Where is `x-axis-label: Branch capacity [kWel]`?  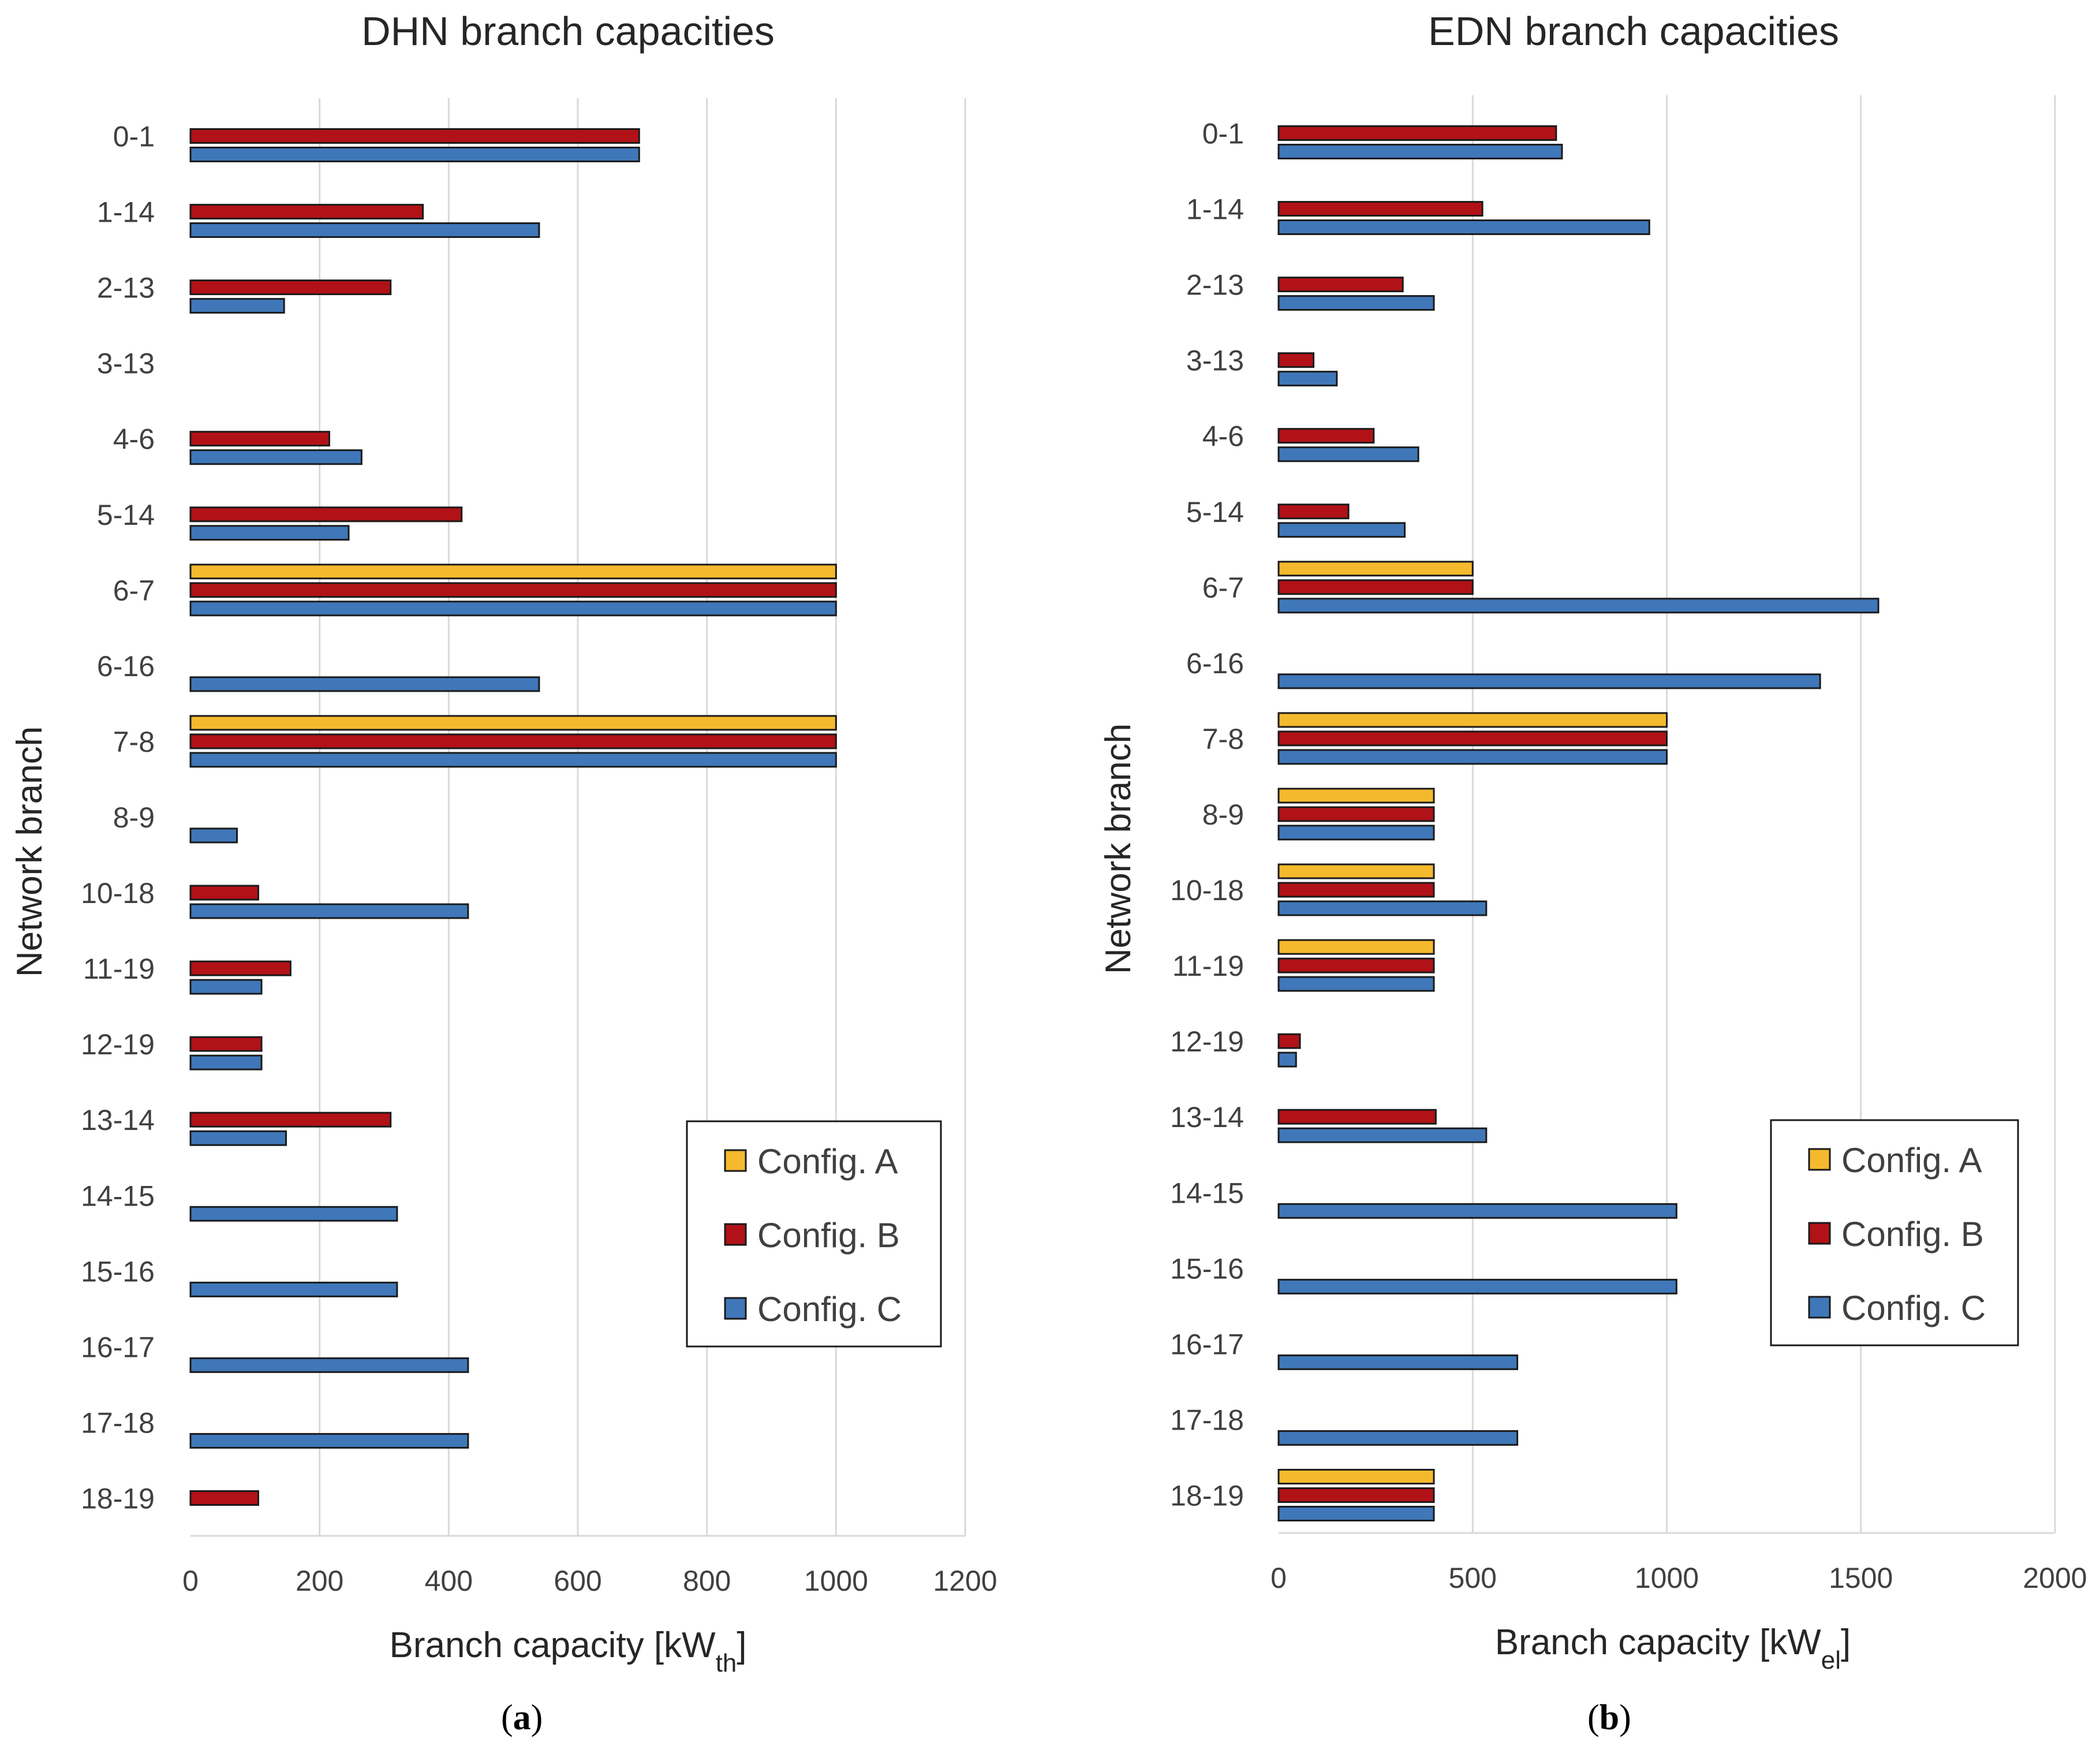 x-axis-label: Branch capacity [kWel] is located at coordinates (1673, 1648).